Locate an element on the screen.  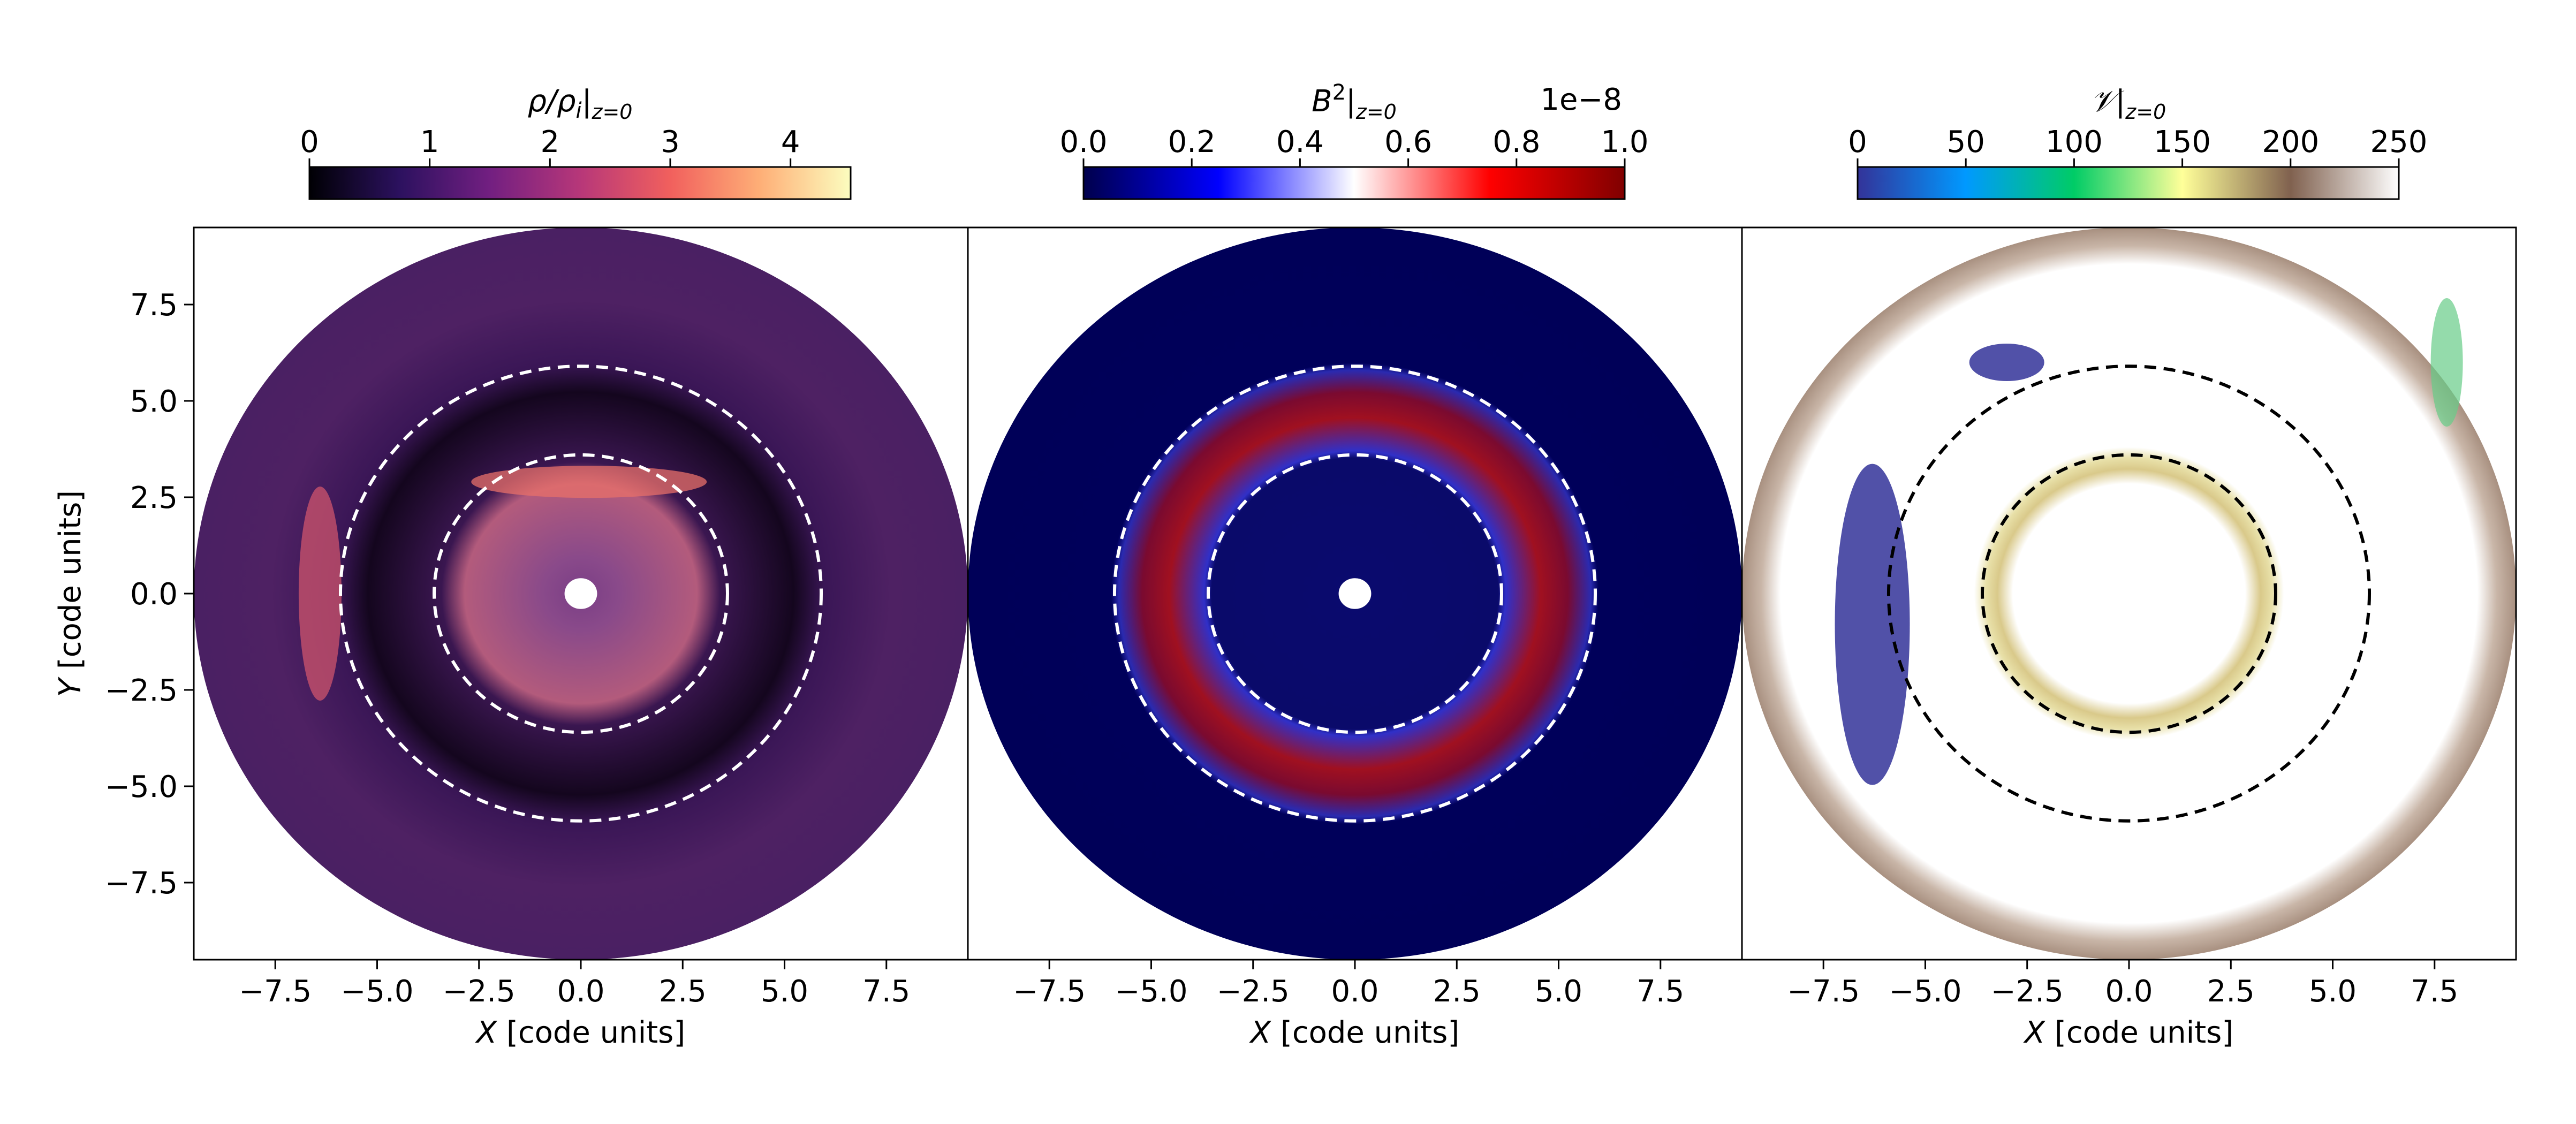
colorbar-tick-label: 2 is located at coordinates (550, 143).